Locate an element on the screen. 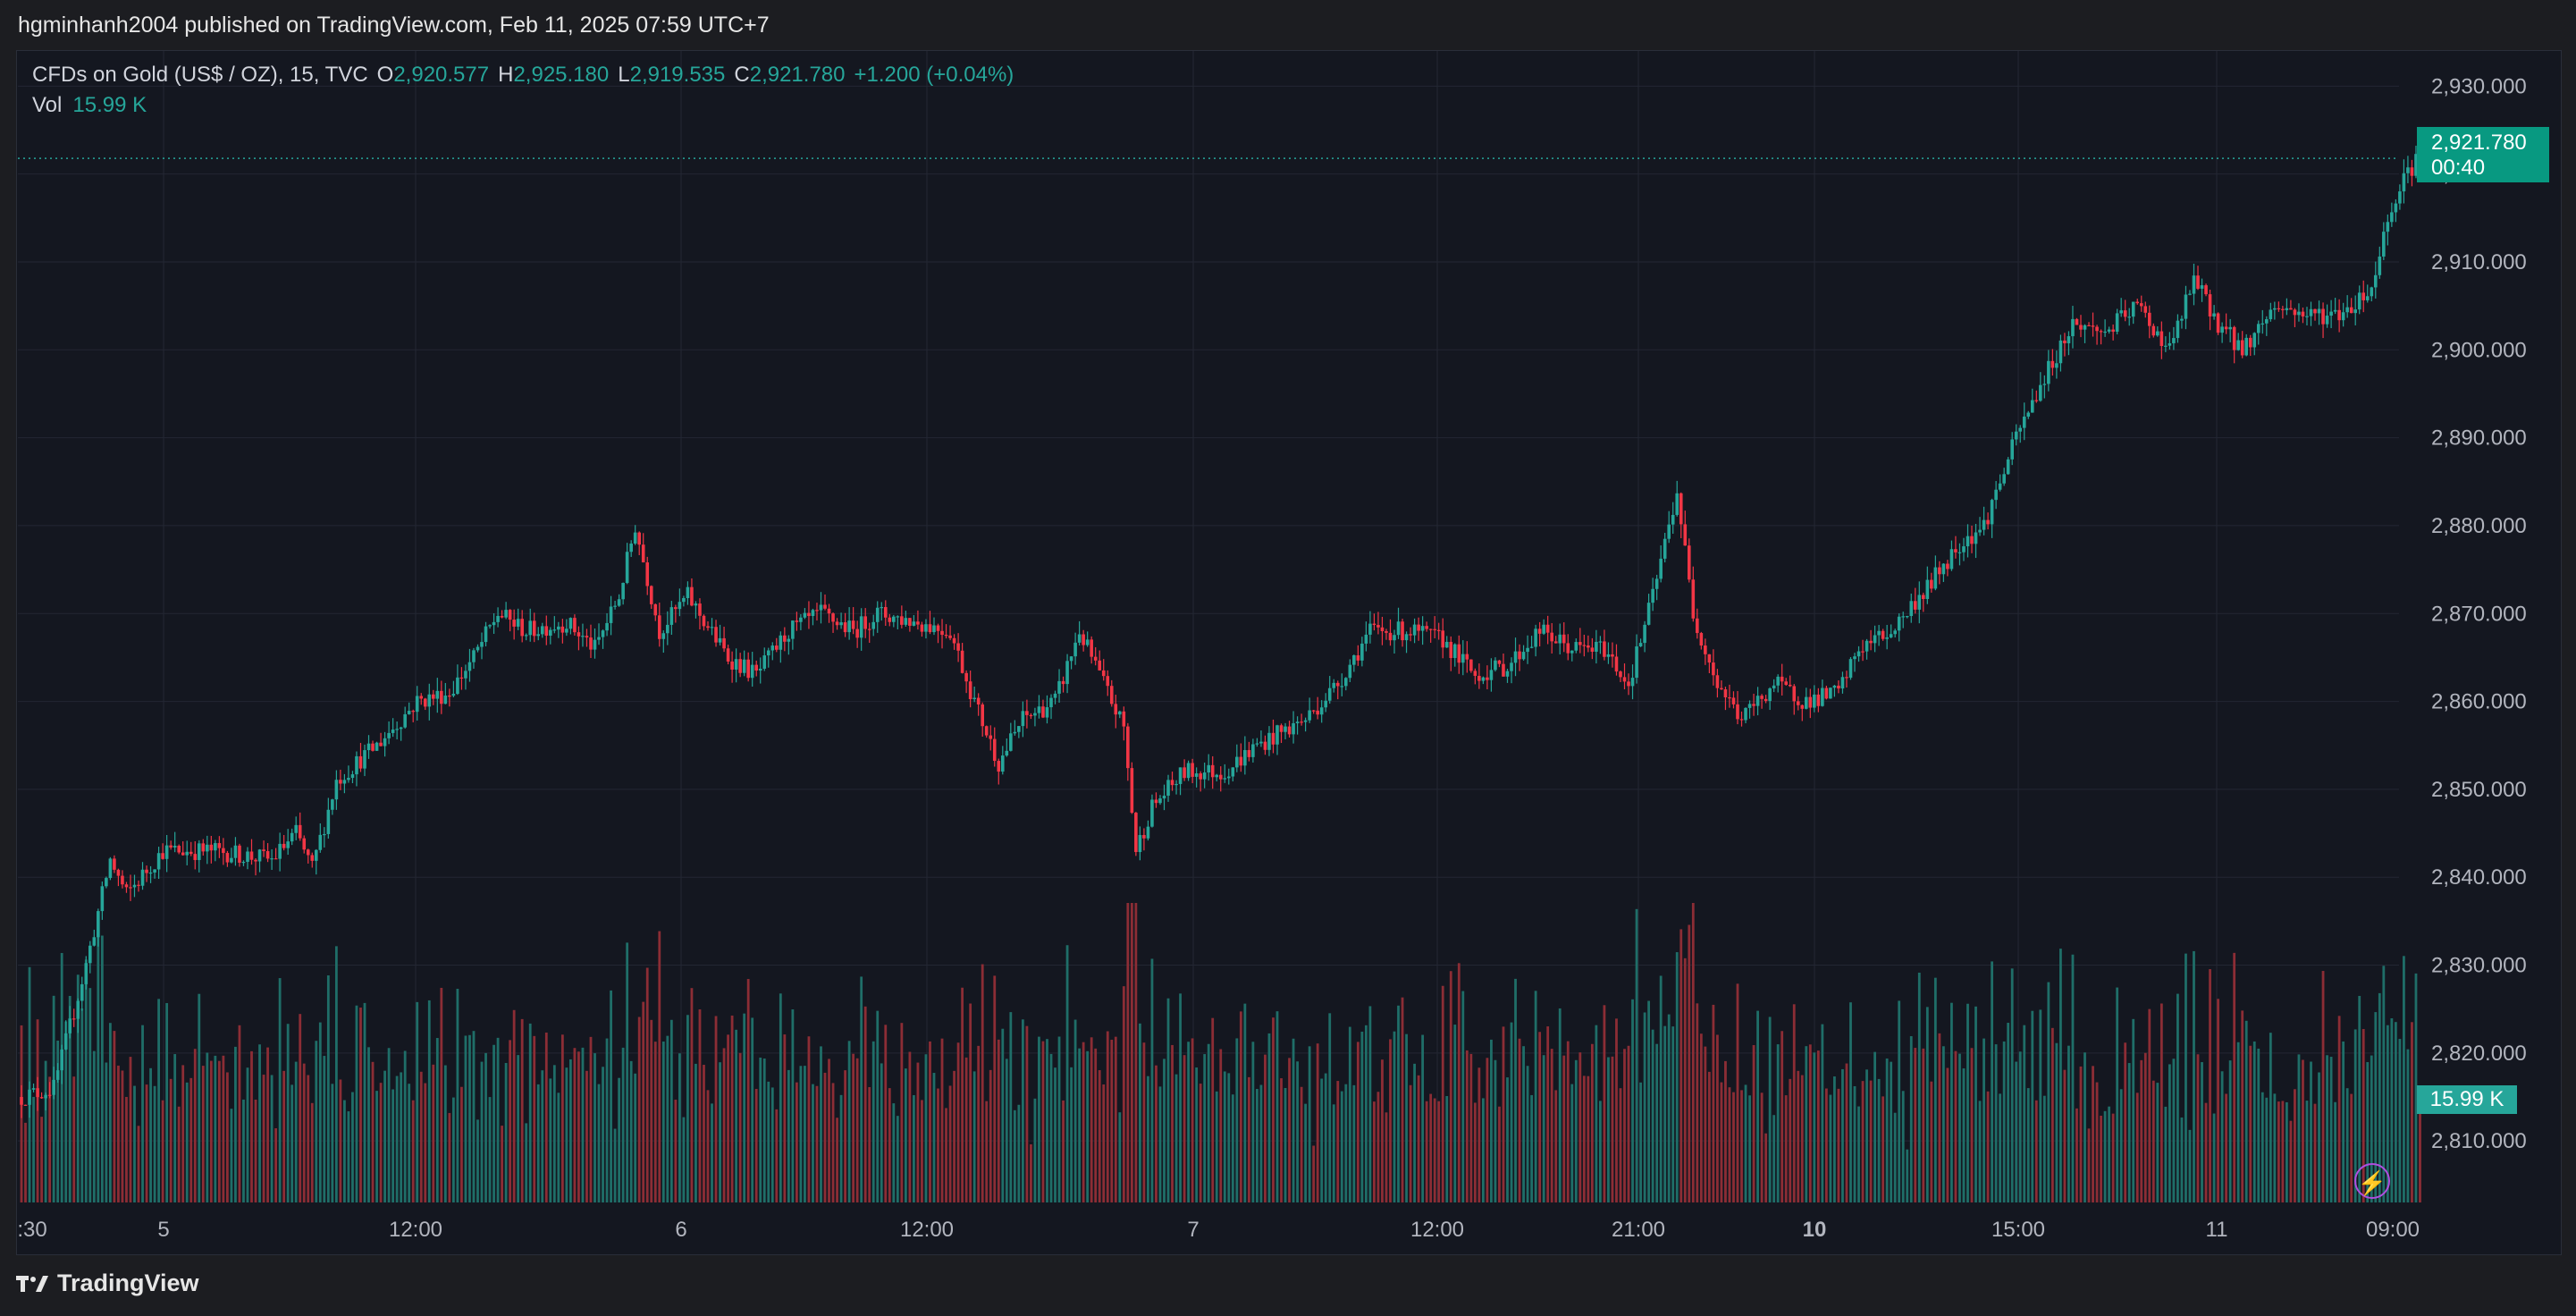 Image resolution: width=2576 pixels, height=1316 pixels. lightning-icon: ⚡ is located at coordinates (2372, 1181).